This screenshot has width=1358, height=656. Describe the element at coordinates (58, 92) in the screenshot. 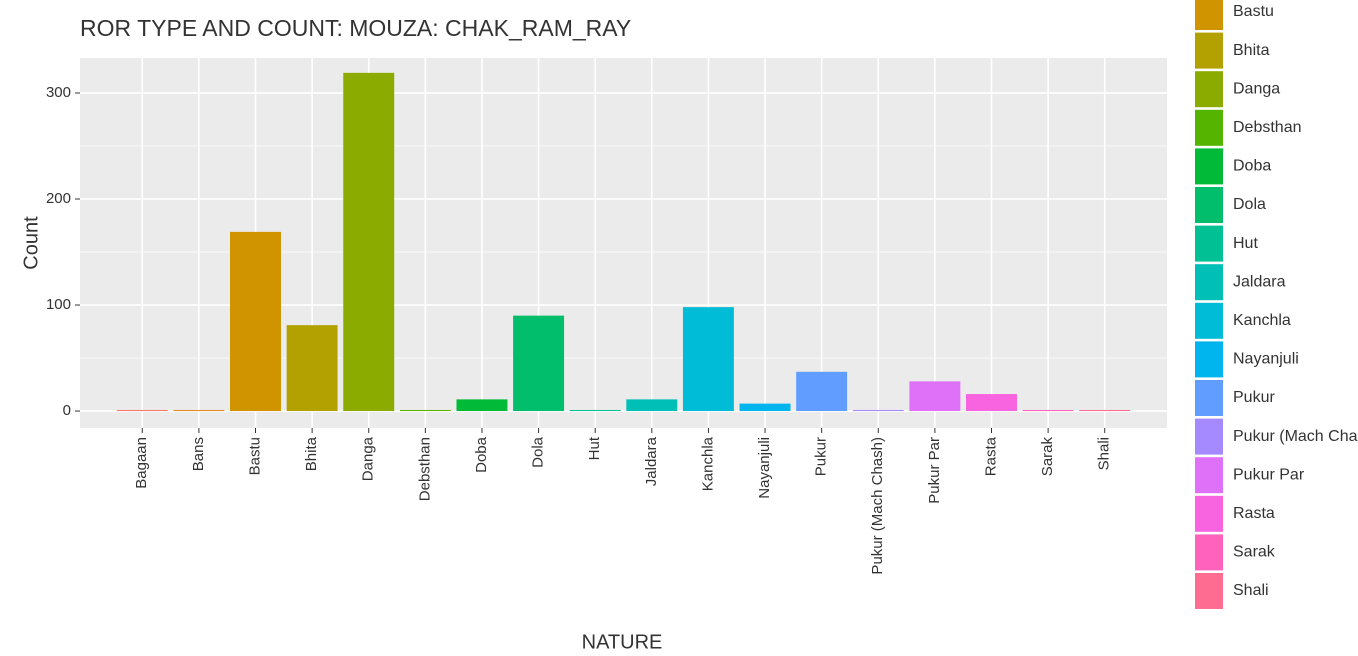

I see `y-tick-label: 300` at that location.